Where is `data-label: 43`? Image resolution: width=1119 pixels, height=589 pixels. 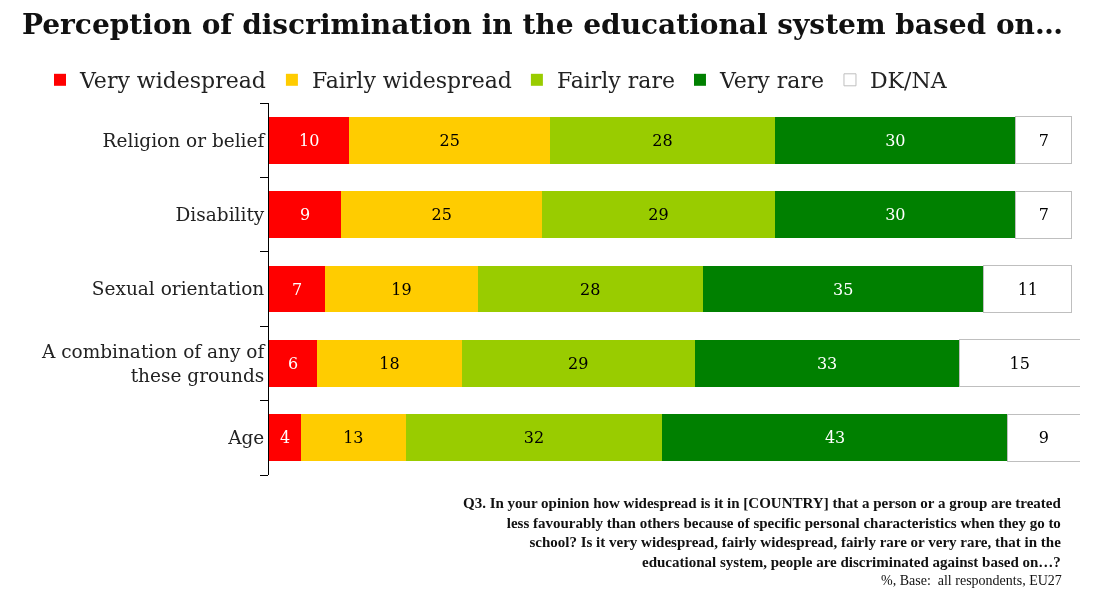 data-label: 43 is located at coordinates (835, 438).